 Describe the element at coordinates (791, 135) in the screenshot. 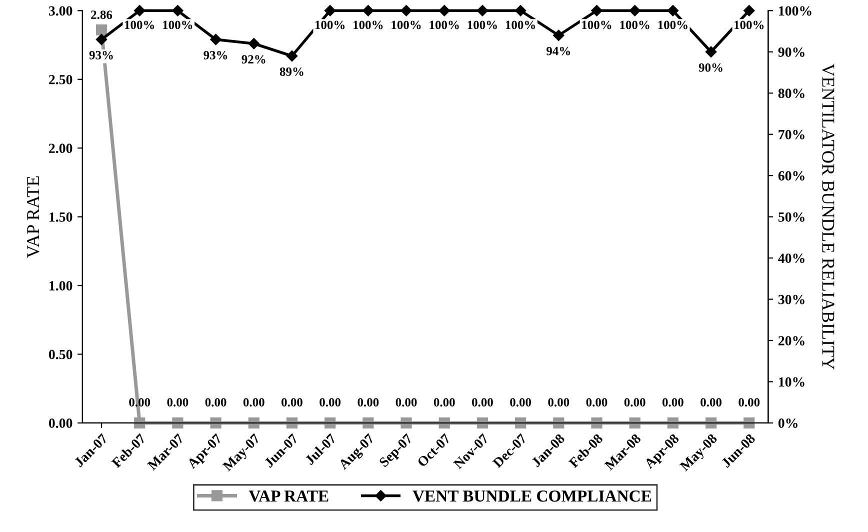

I see `y2-tick-label: 70%` at that location.